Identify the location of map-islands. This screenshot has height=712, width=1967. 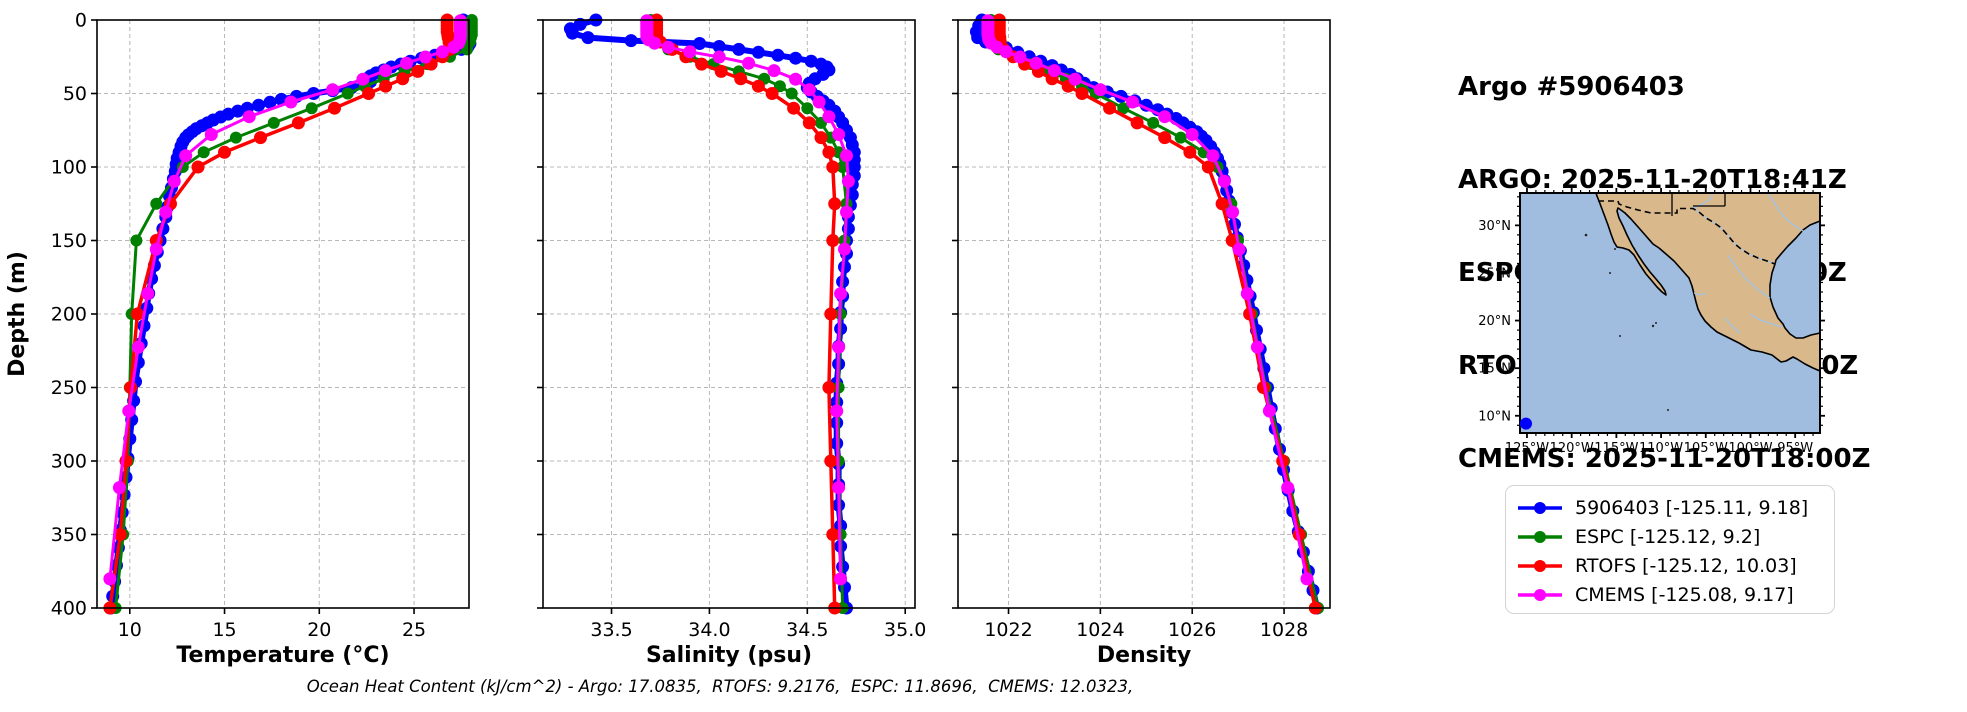
(1626, 322).